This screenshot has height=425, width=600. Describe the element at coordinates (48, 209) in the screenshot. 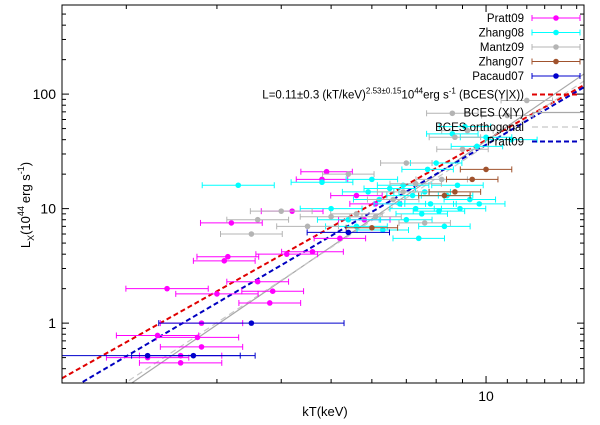

I see `y-tick-label: 10` at that location.